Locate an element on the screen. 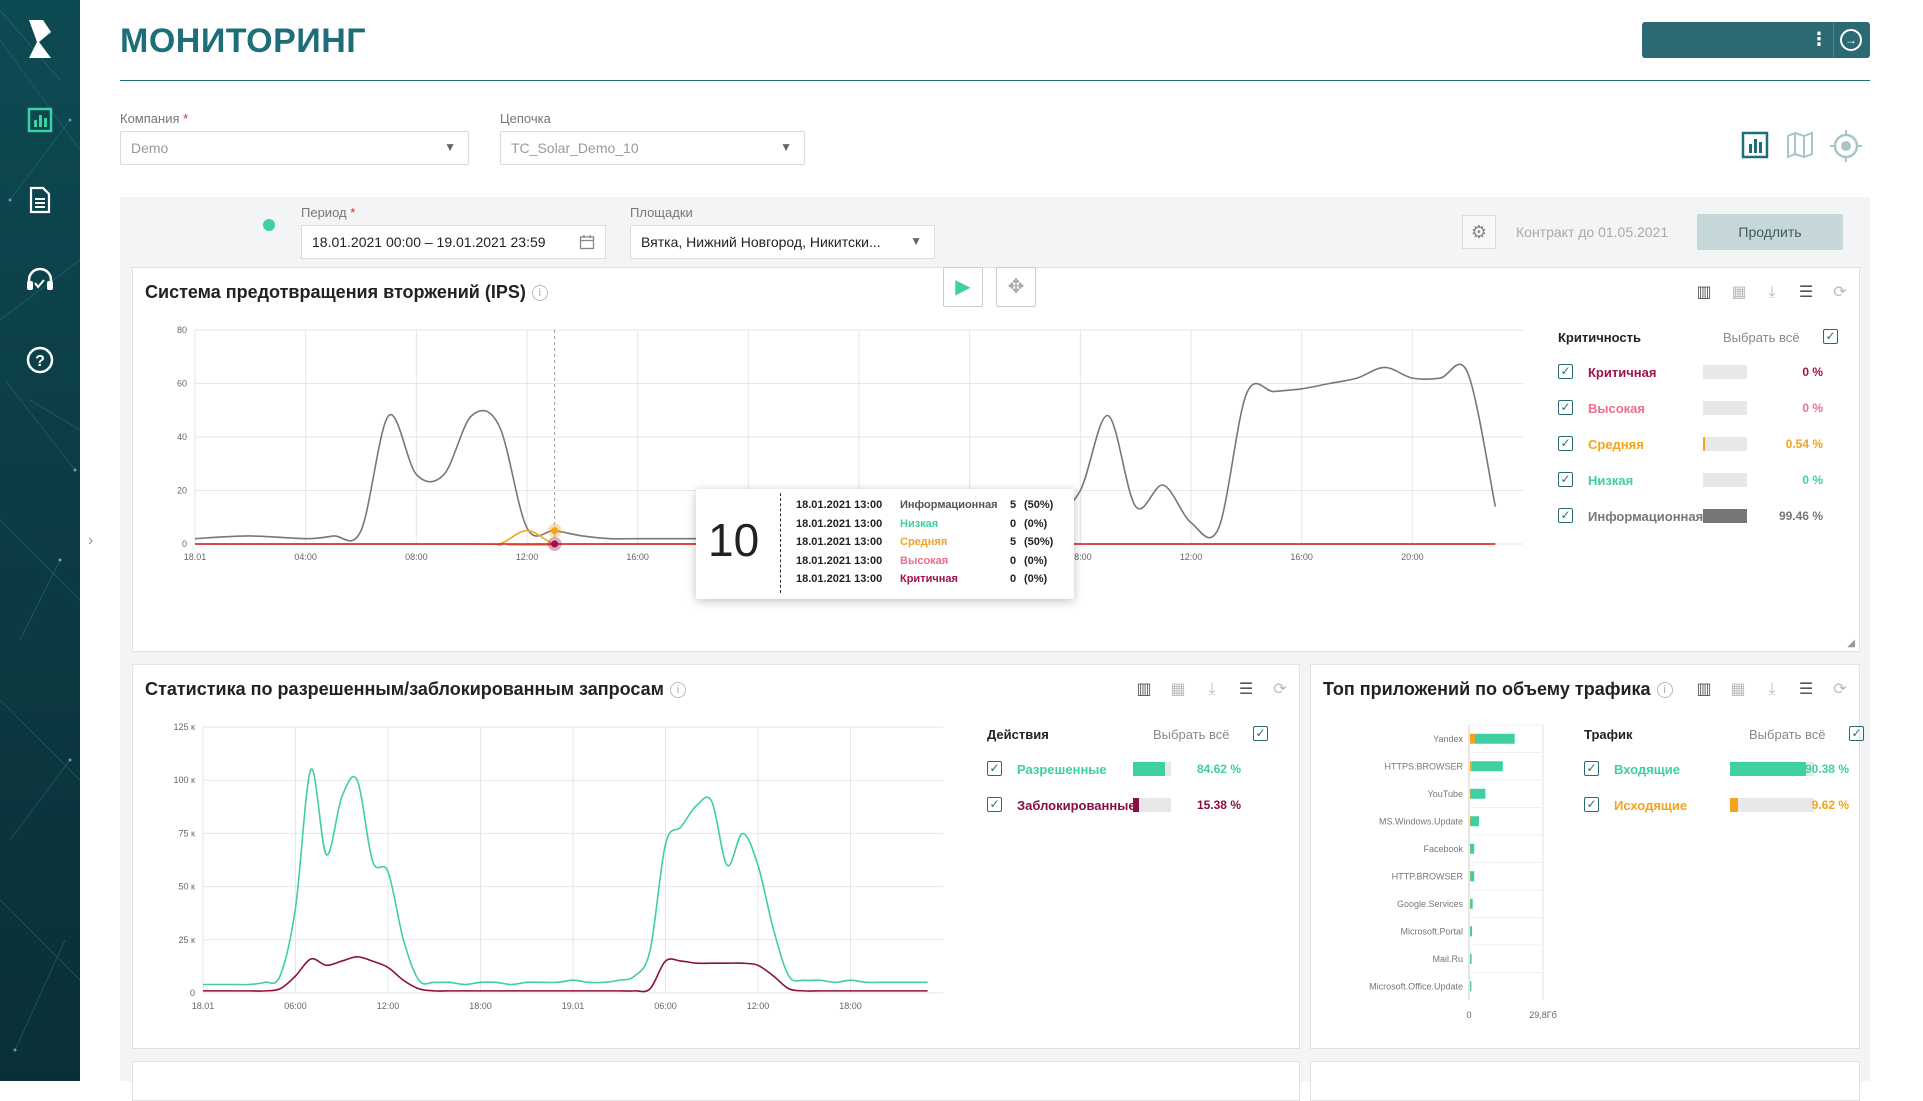 Image resolution: width=1923 pixels, height=1101 pixels. category-label: HTTP.BROWSER is located at coordinates (1428, 876).